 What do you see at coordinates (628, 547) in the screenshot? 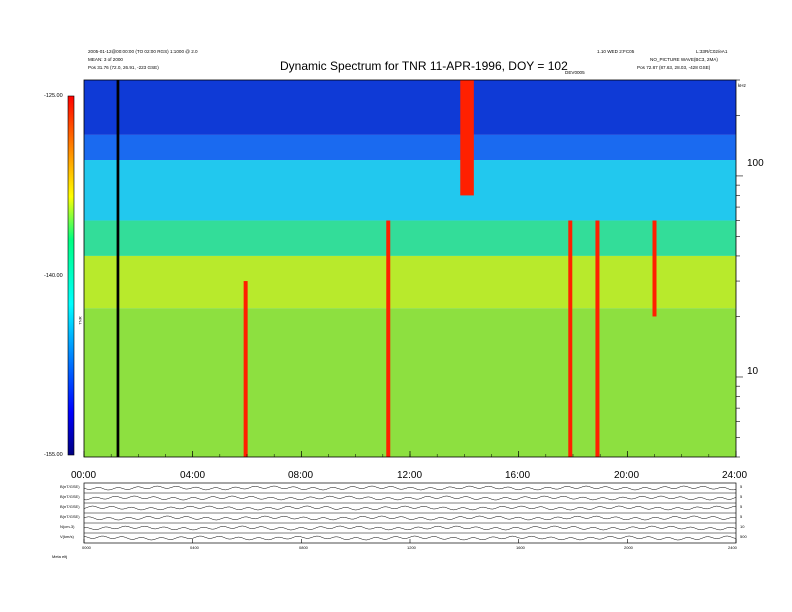
I see `panel-x-tick-label: 2000` at bounding box center [628, 547].